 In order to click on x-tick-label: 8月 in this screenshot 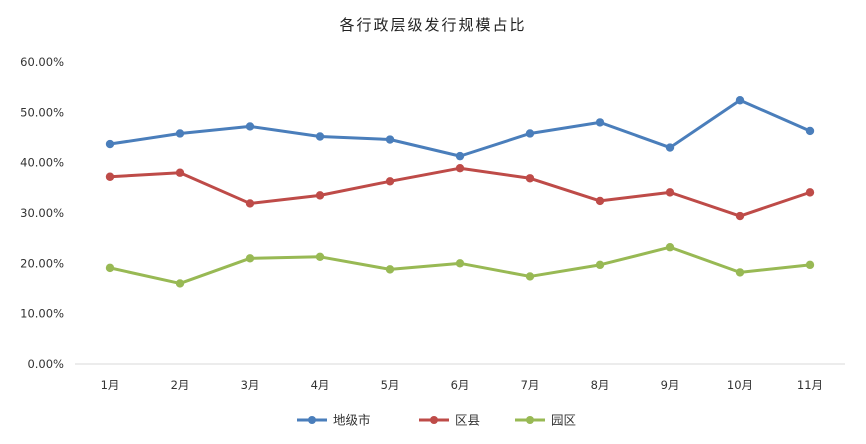, I will do `click(600, 385)`.